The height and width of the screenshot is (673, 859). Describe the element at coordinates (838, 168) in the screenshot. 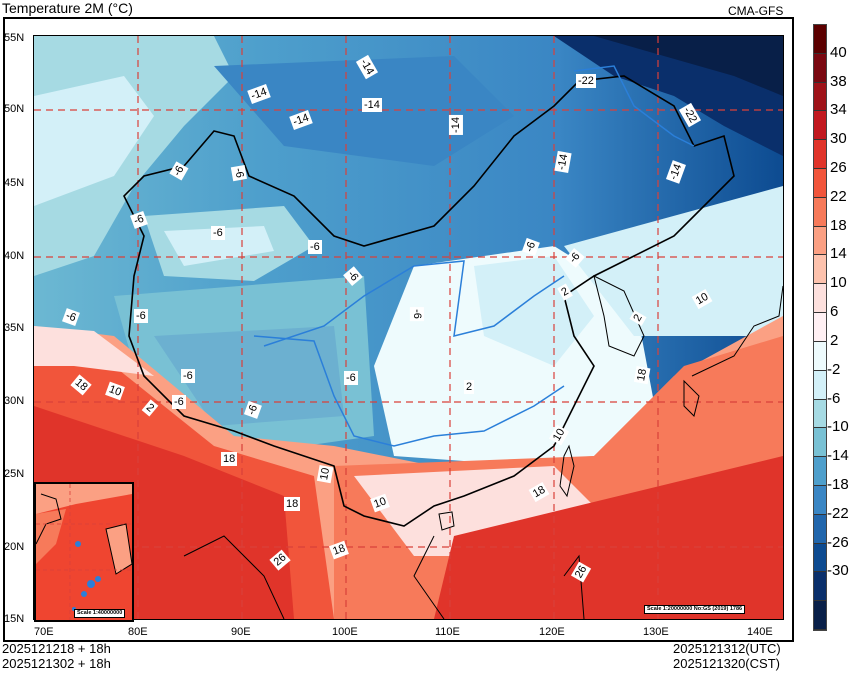

I see `colorbar-tick-label: 26` at that location.